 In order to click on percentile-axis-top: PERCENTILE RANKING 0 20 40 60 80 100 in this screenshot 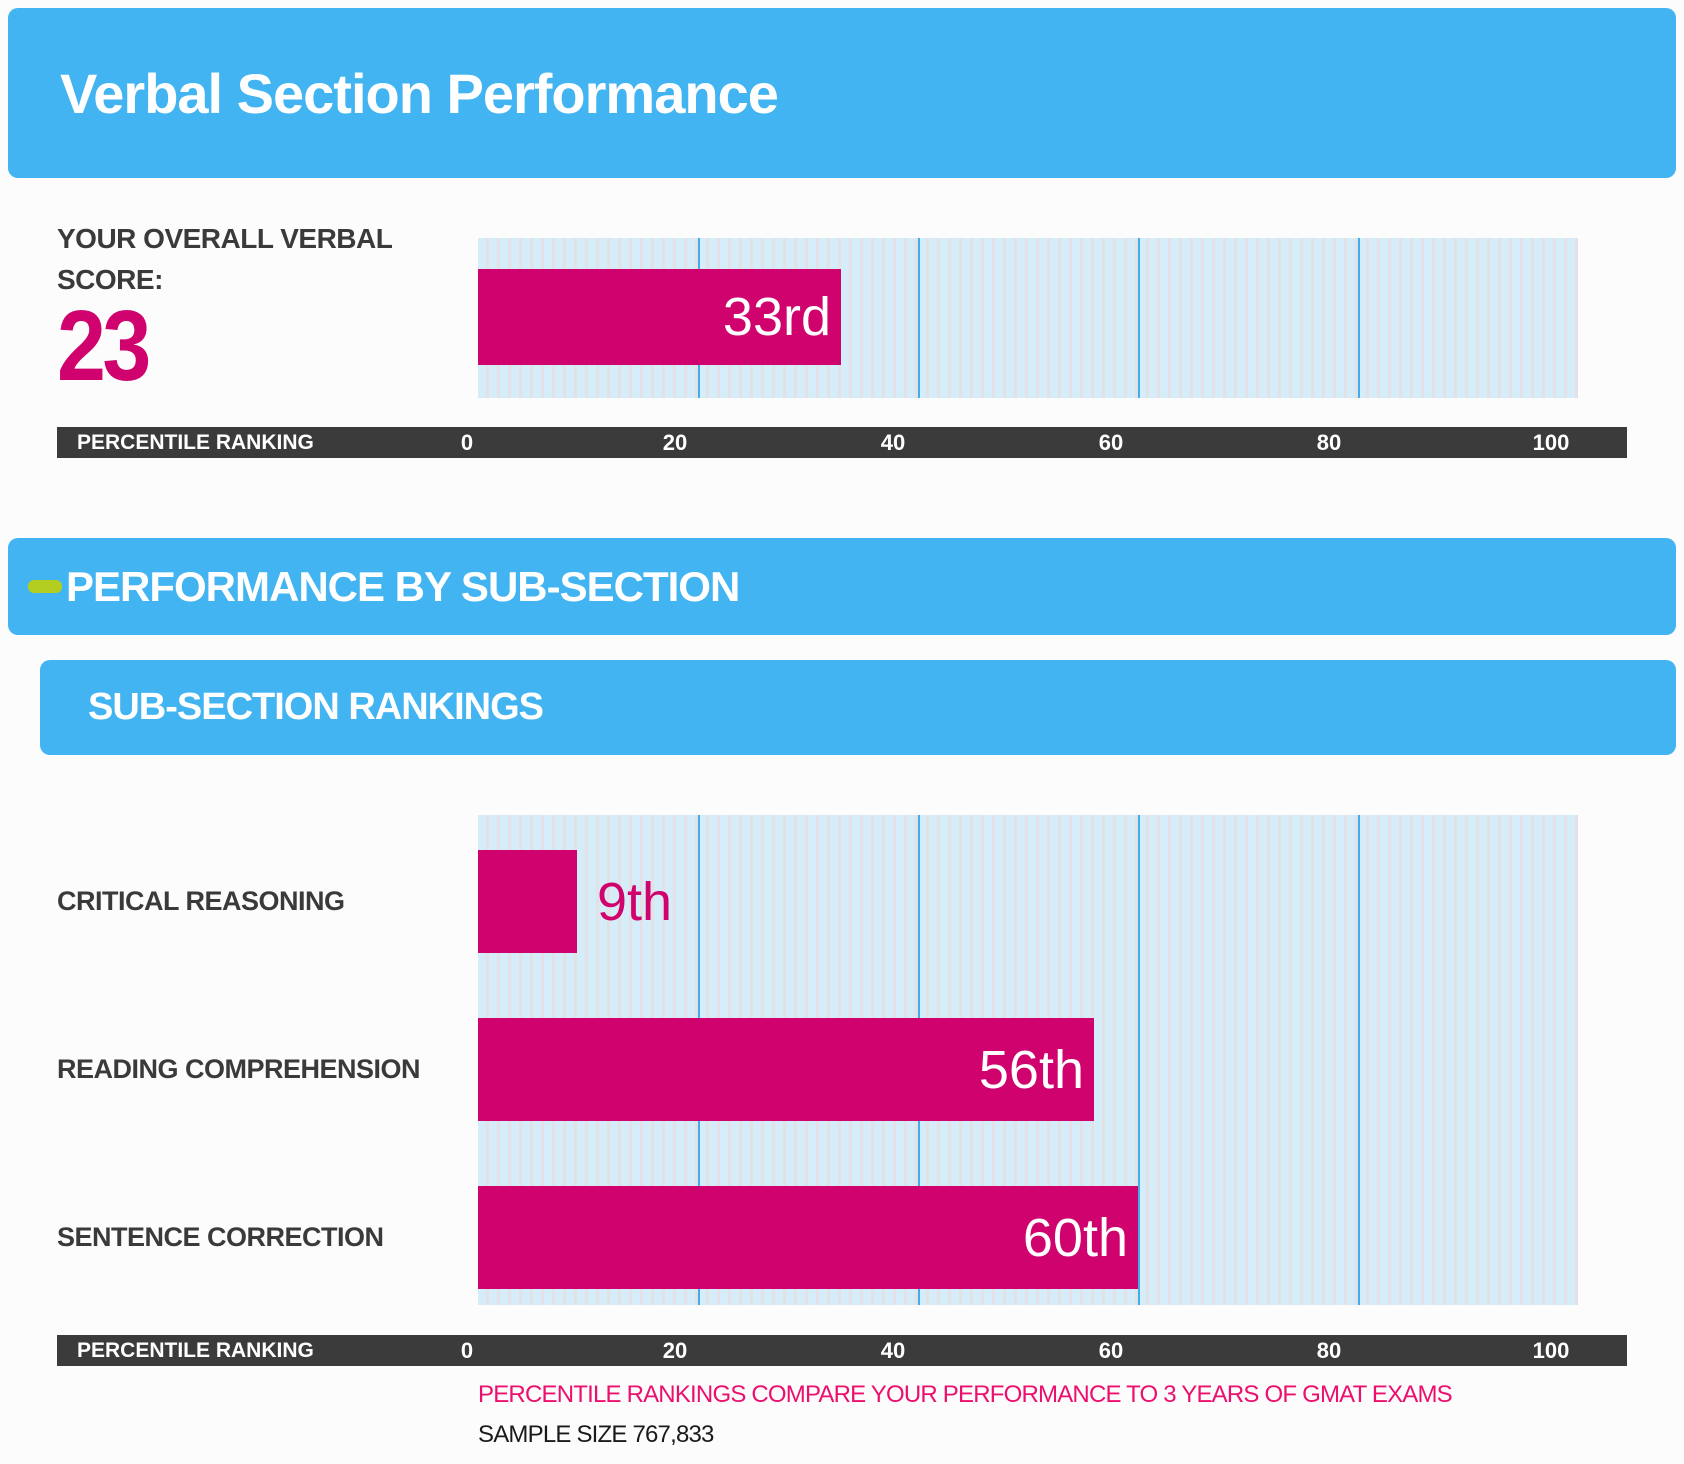, I will do `click(842, 442)`.